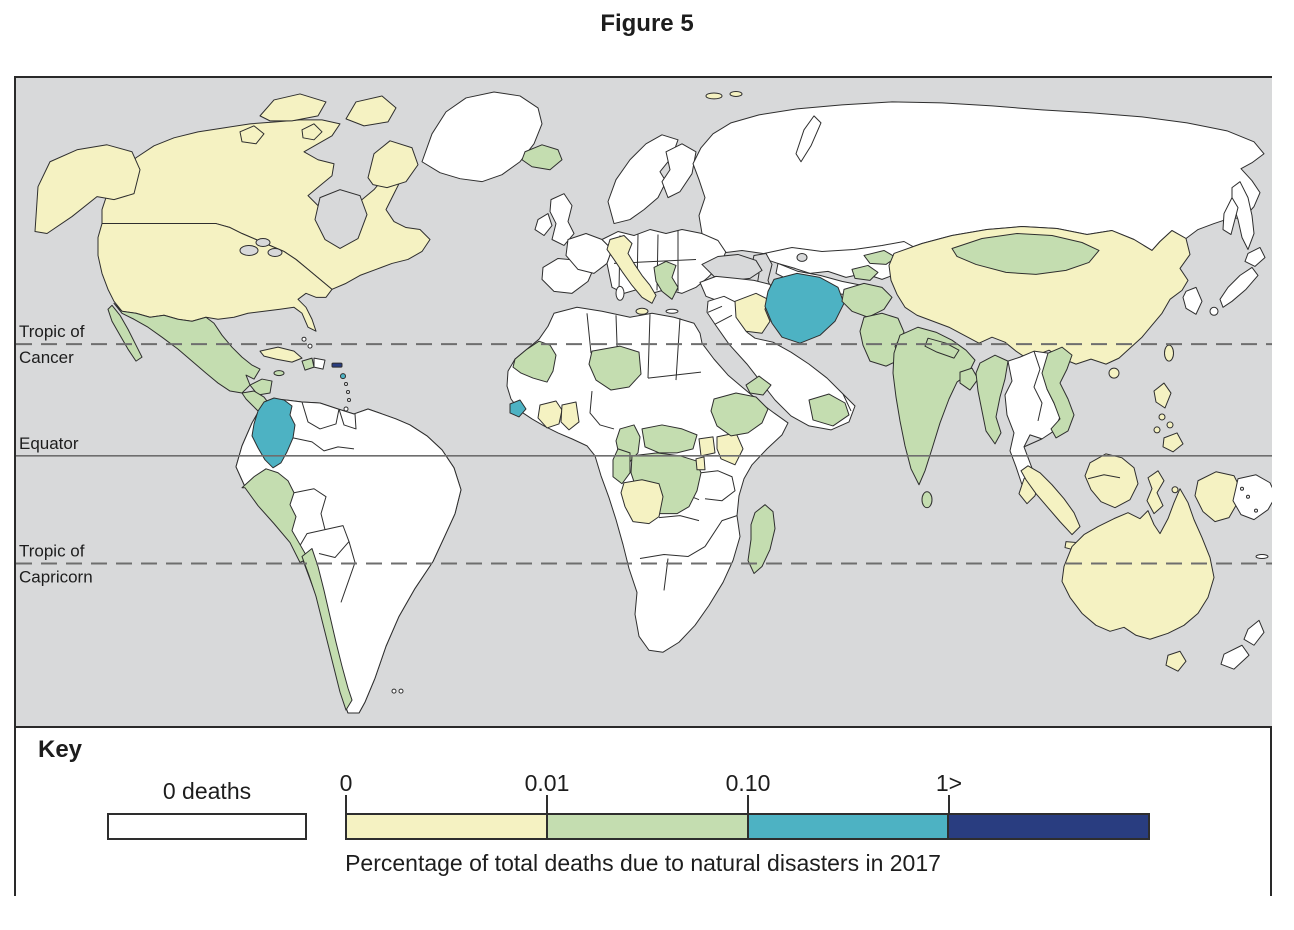 The image size is (1294, 930). I want to click on country-australia, so click(1138, 564).